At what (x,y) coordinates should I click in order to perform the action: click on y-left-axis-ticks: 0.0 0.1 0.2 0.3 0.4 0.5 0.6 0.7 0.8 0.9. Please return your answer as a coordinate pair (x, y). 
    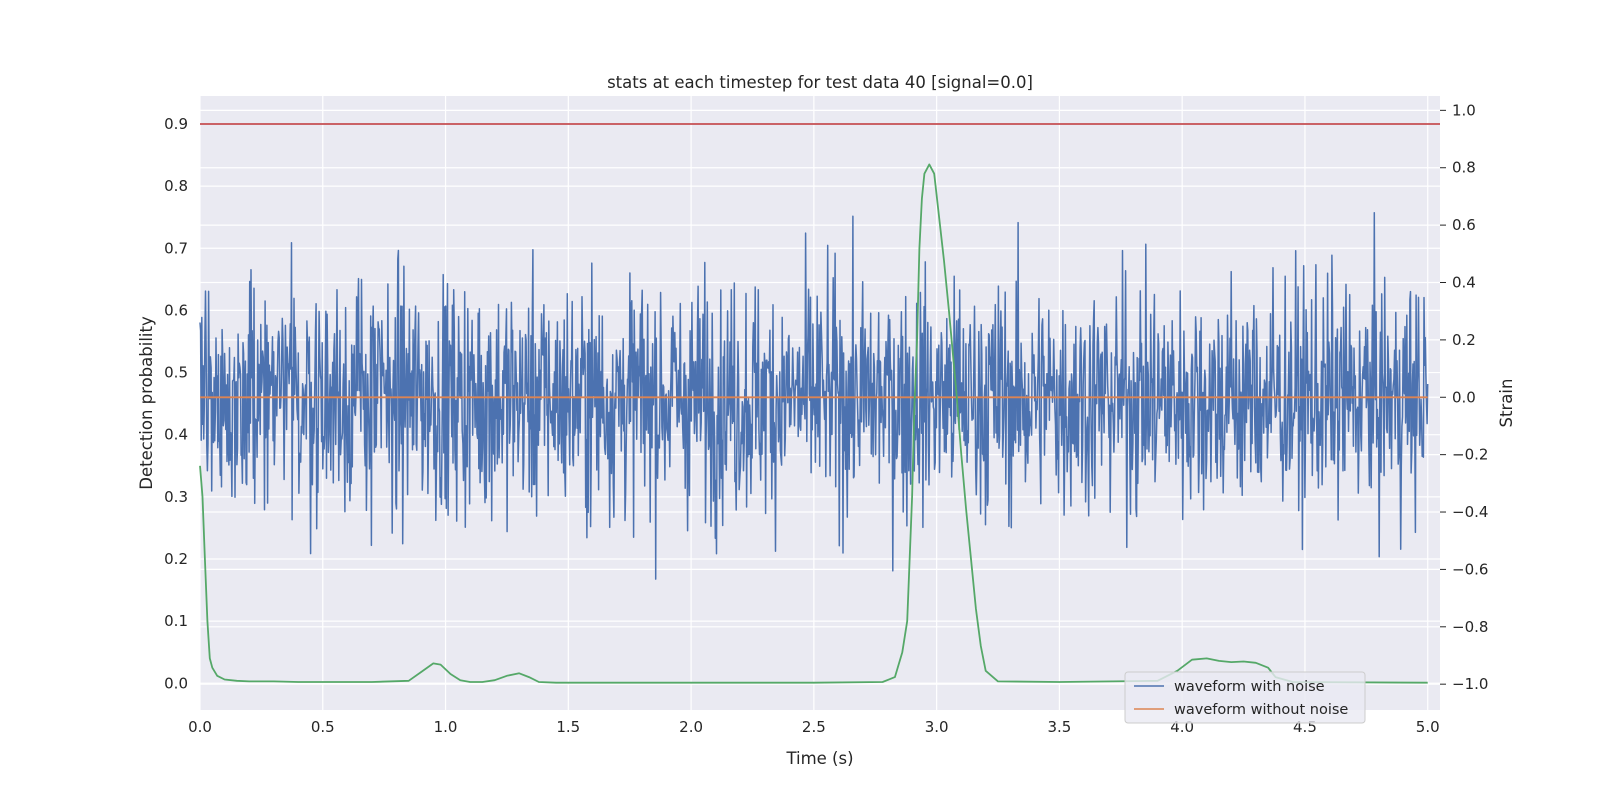
    Looking at the image, I should click on (176, 403).